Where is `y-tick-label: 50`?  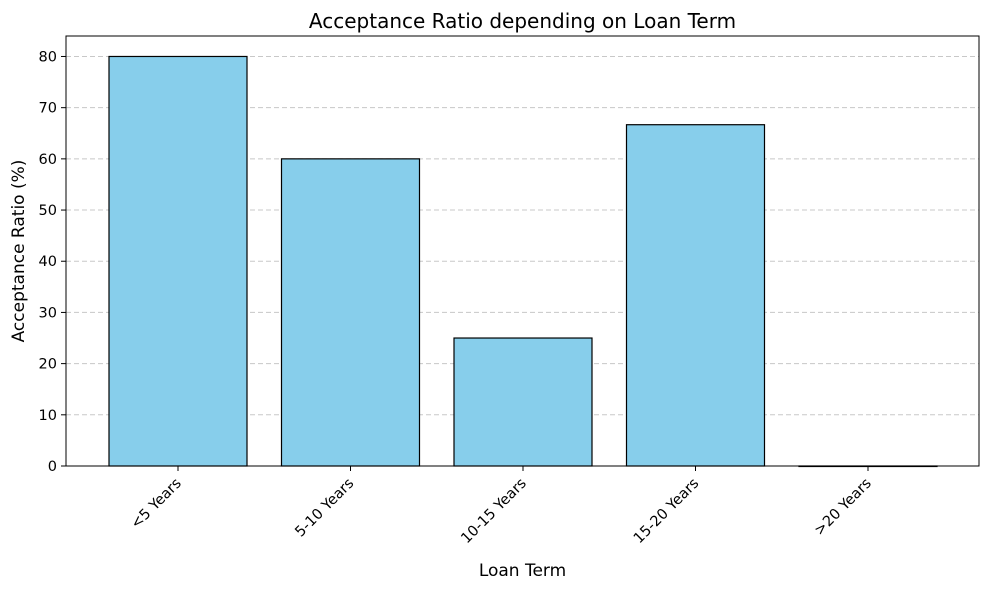 y-tick-label: 50 is located at coordinates (48, 211).